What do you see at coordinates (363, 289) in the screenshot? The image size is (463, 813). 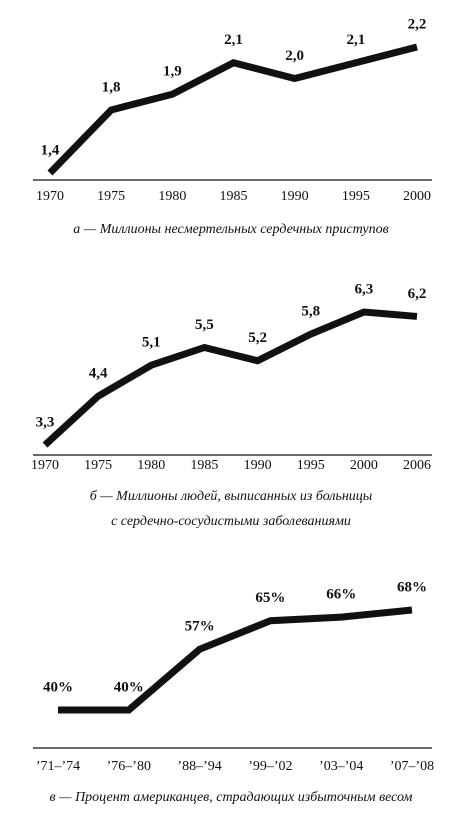 I see `value-label: 6,3` at bounding box center [363, 289].